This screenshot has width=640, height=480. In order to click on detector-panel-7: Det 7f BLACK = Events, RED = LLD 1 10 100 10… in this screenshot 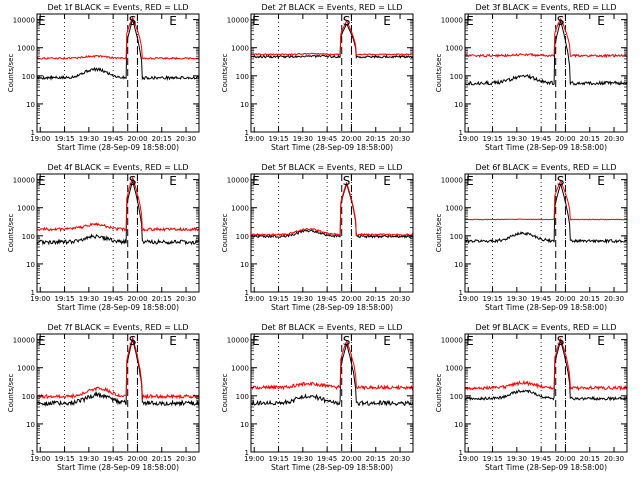, I will do `click(103, 397)`.